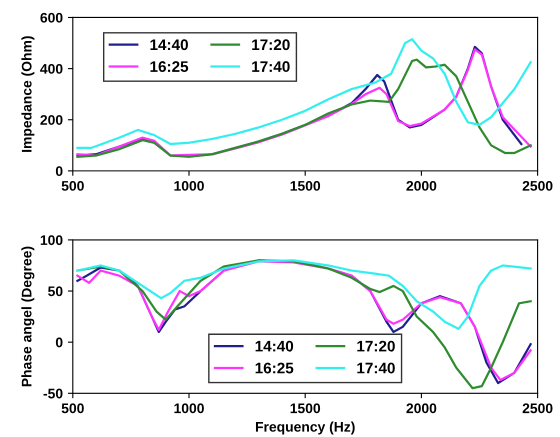  I want to click on line-series, so click(304, 294).